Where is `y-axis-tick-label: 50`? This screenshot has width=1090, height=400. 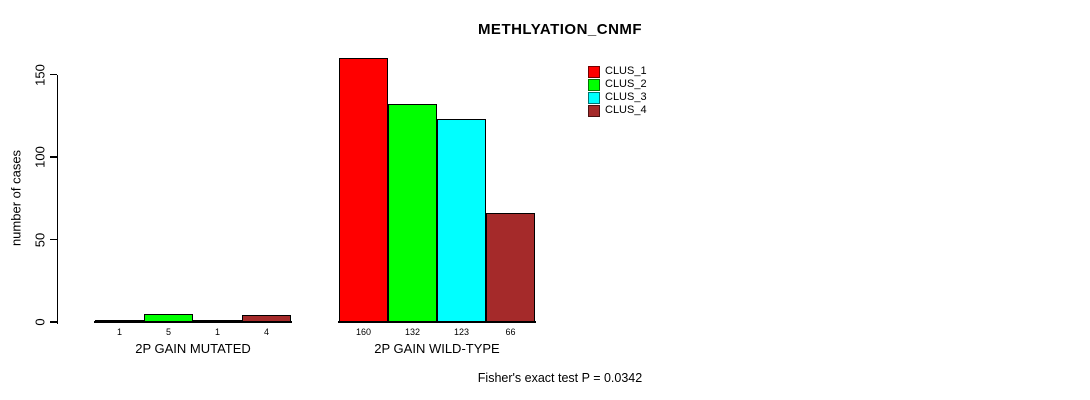 y-axis-tick-label: 50 is located at coordinates (40, 239).